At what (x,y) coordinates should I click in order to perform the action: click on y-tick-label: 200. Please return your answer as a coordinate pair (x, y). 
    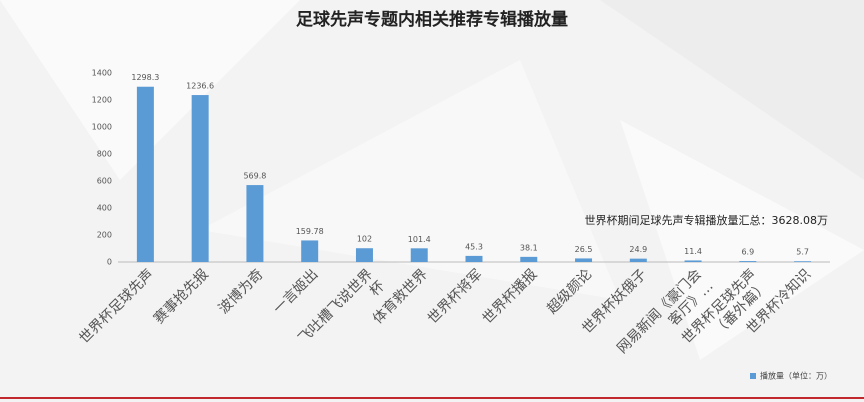
    Looking at the image, I should click on (104, 235).